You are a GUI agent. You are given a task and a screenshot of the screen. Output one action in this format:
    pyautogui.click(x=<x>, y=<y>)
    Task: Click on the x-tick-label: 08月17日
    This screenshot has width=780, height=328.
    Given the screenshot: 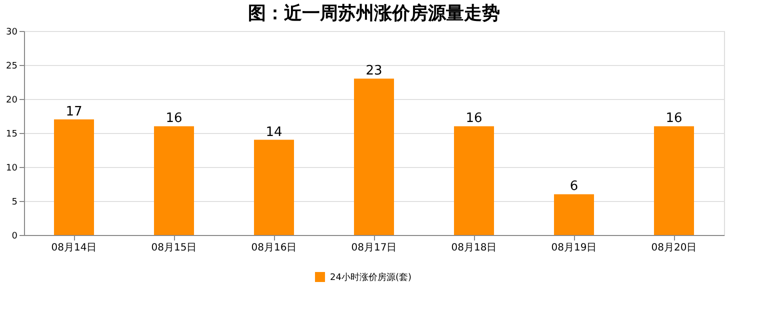 What is the action you would take?
    pyautogui.click(x=374, y=248)
    